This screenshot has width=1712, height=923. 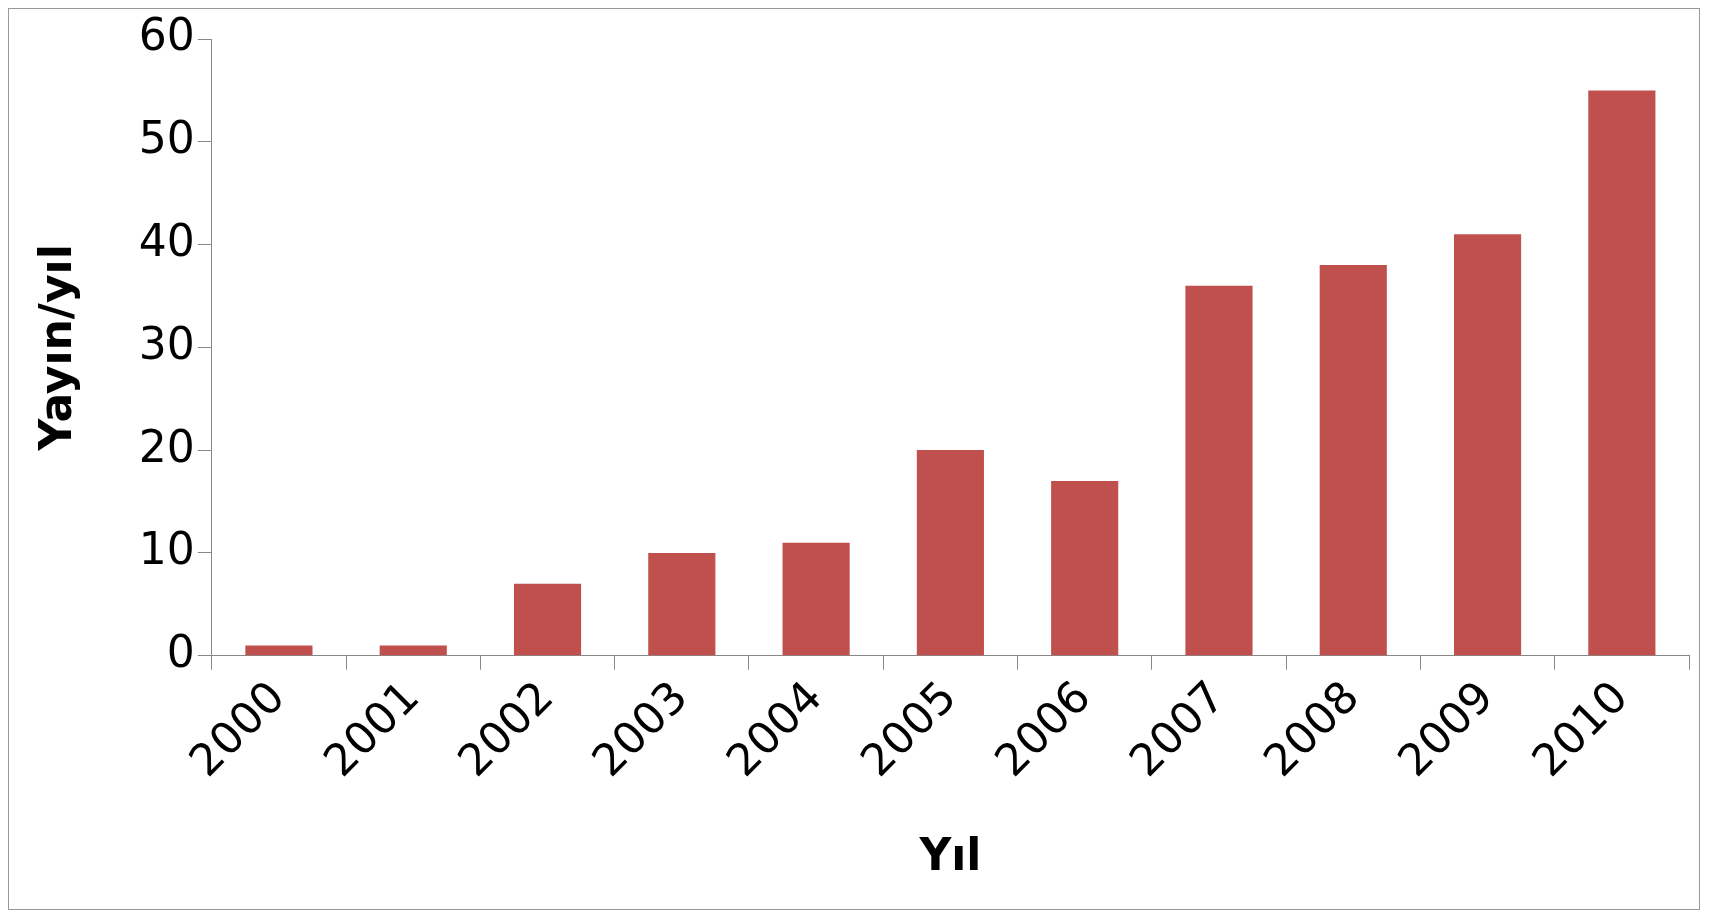 I want to click on y-tick-label: 0, so click(x=180, y=652).